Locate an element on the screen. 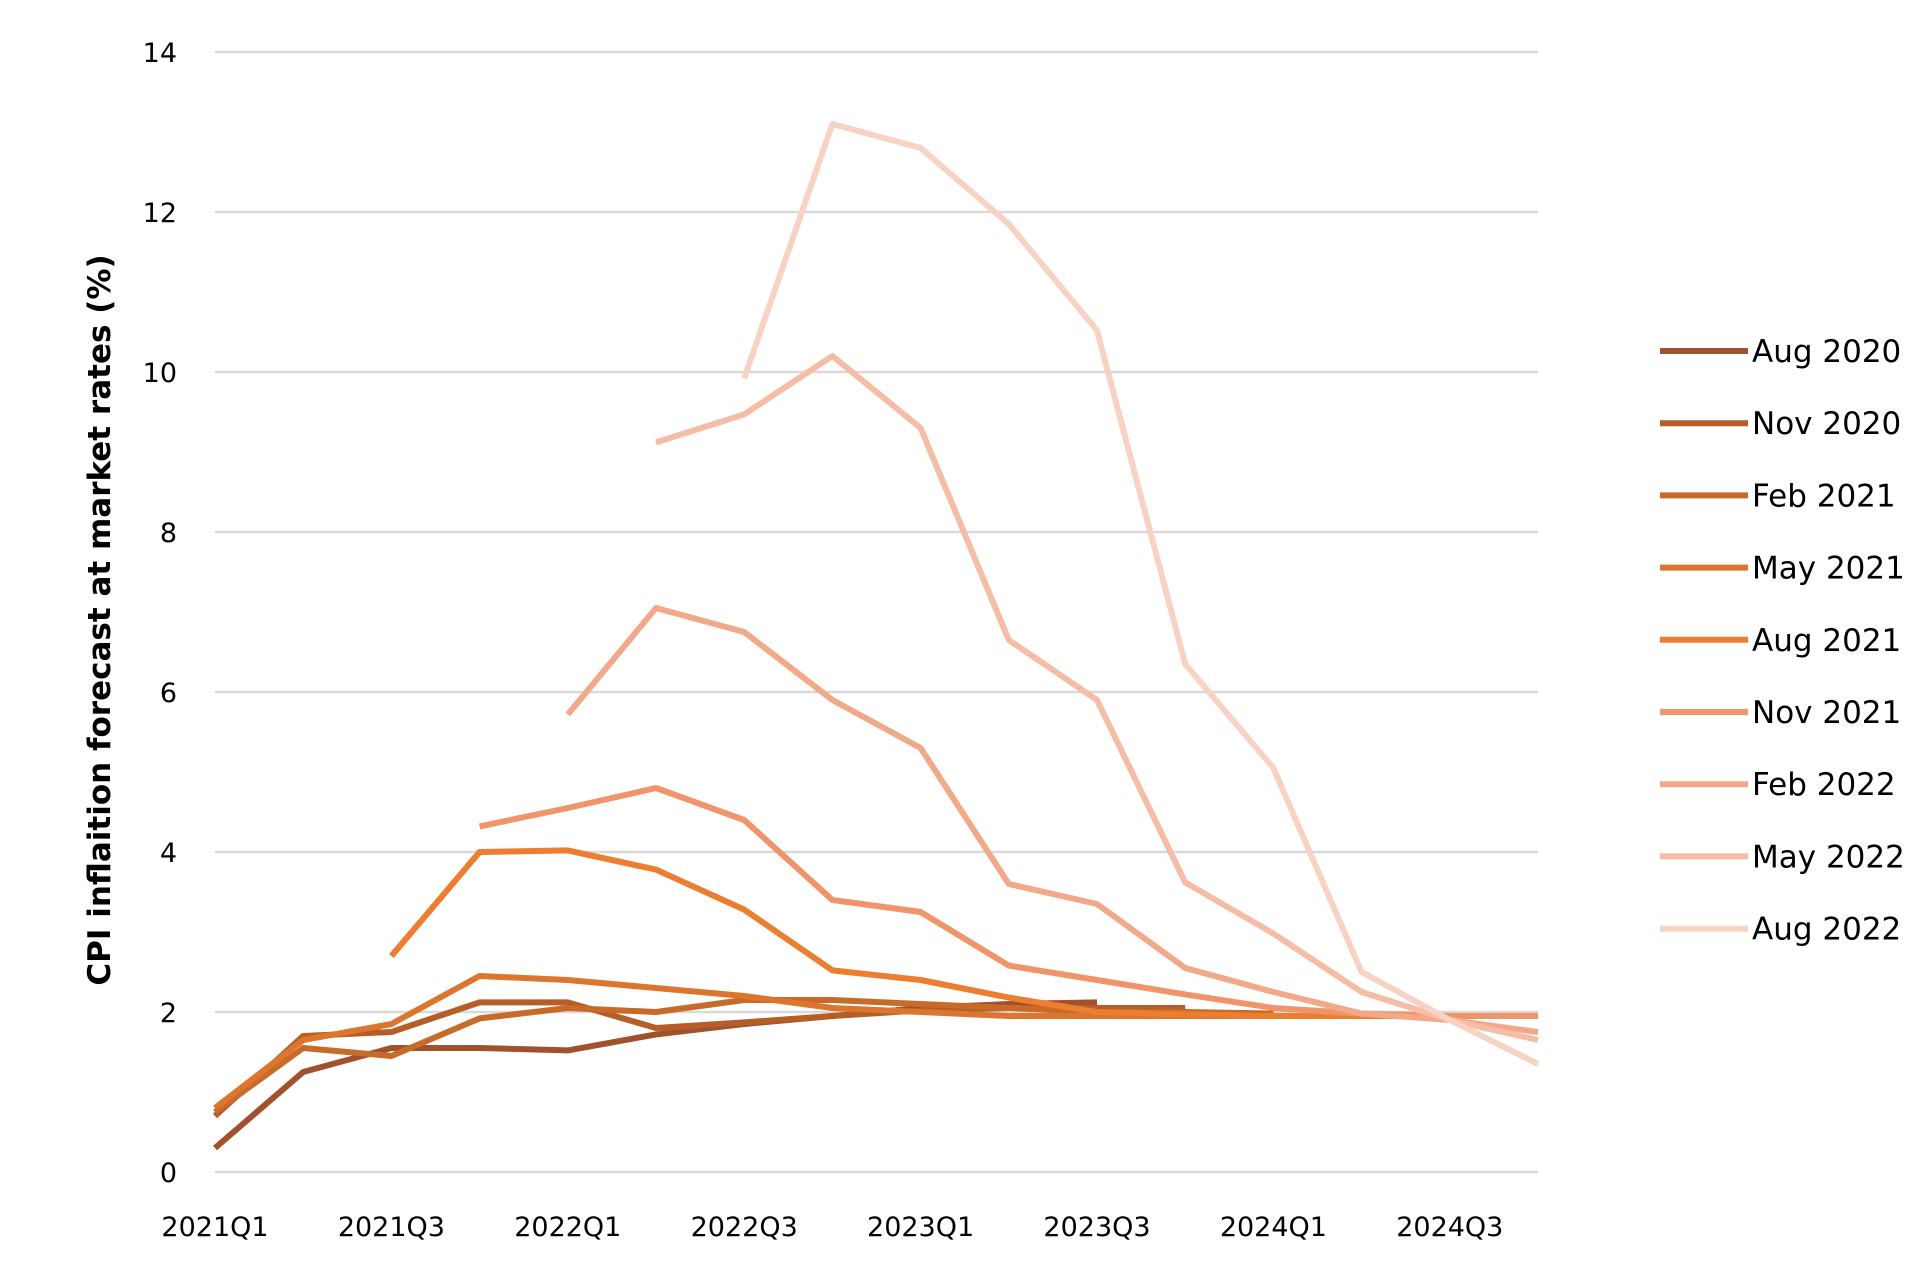 Image resolution: width=1920 pixels, height=1275 pixels. y-tick-label: 2 is located at coordinates (168, 1013).